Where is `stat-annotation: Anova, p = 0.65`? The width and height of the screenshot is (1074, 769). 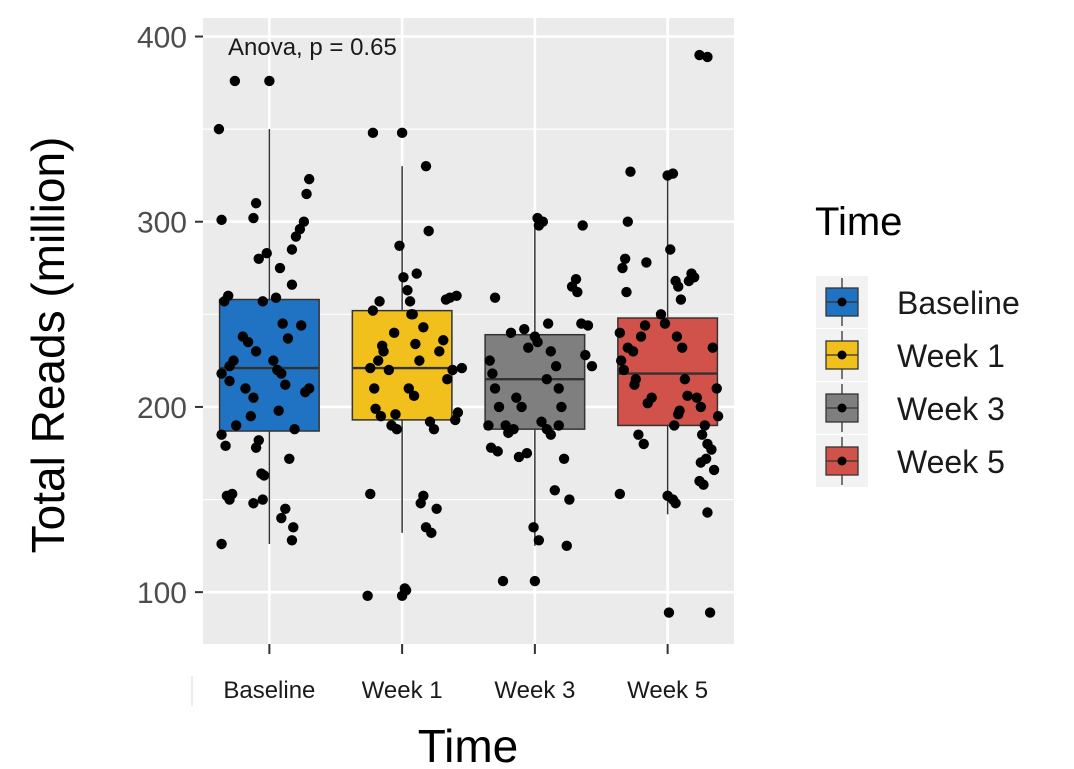 stat-annotation: Anova, p = 0.65 is located at coordinates (312, 47).